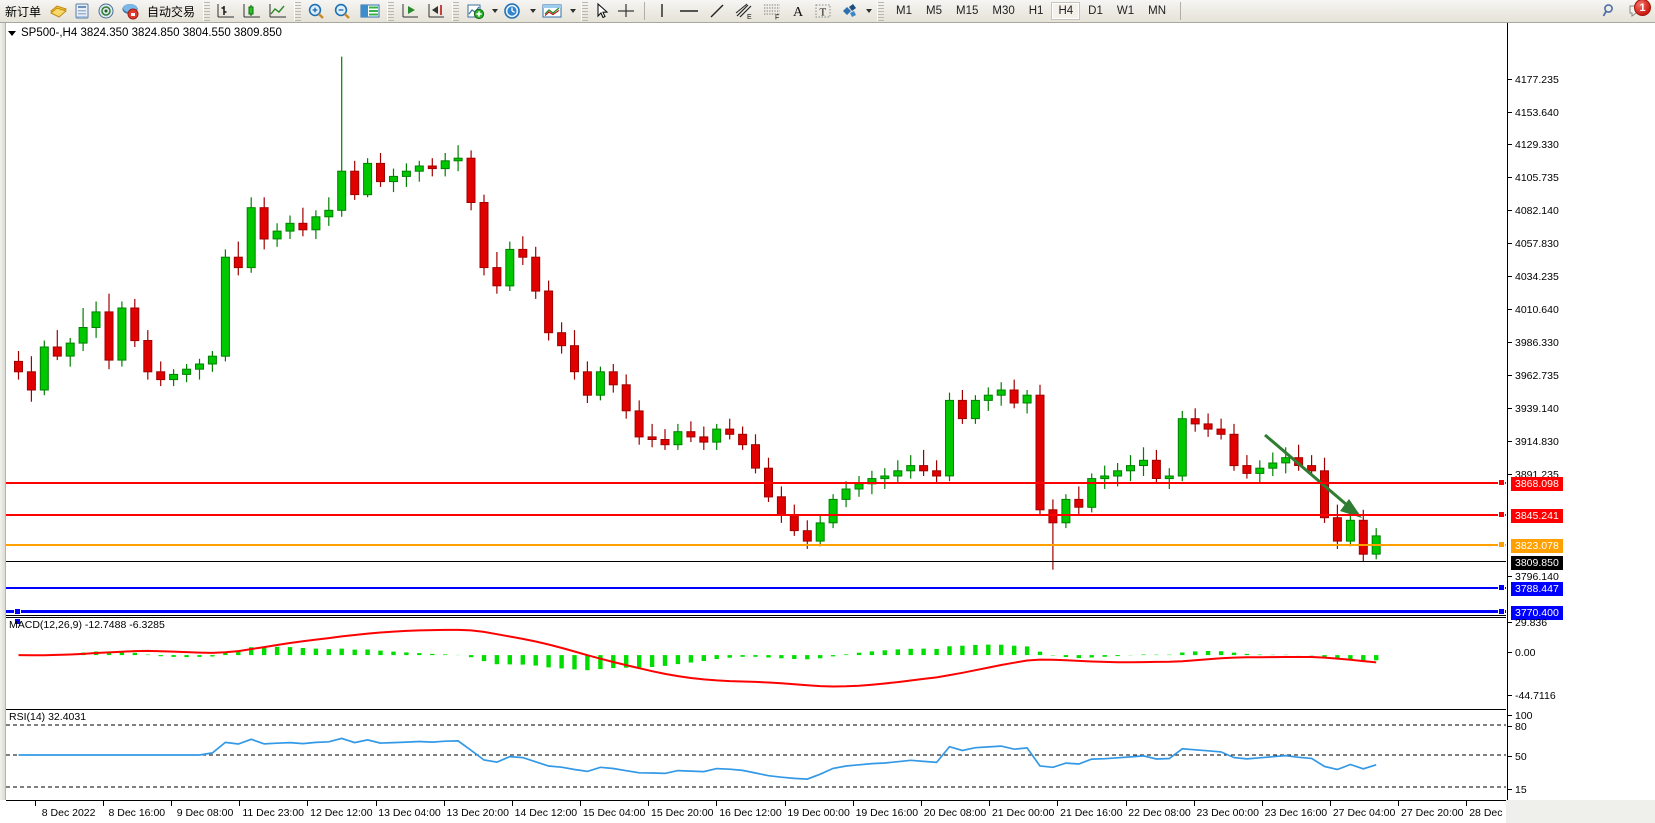 This screenshot has width=1655, height=823. Describe the element at coordinates (17, 611) in the screenshot. I see `price-line-handle-rsi-top` at that location.